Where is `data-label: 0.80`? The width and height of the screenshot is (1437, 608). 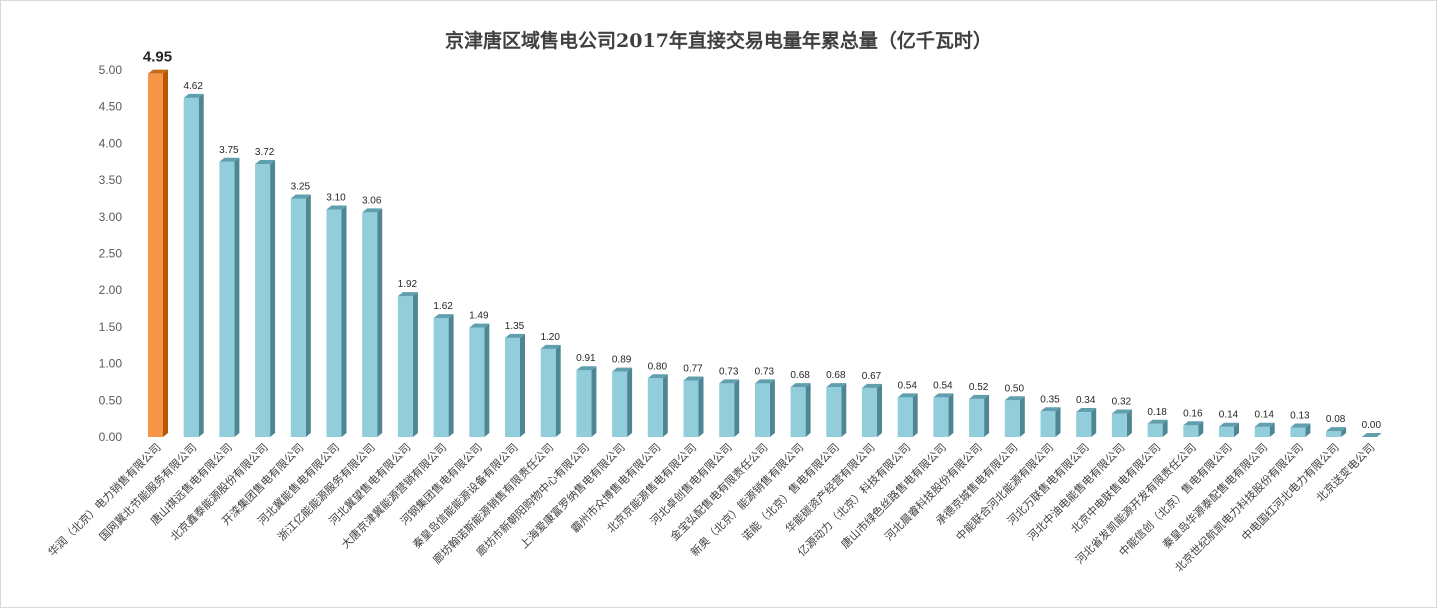 data-label: 0.80 is located at coordinates (658, 366).